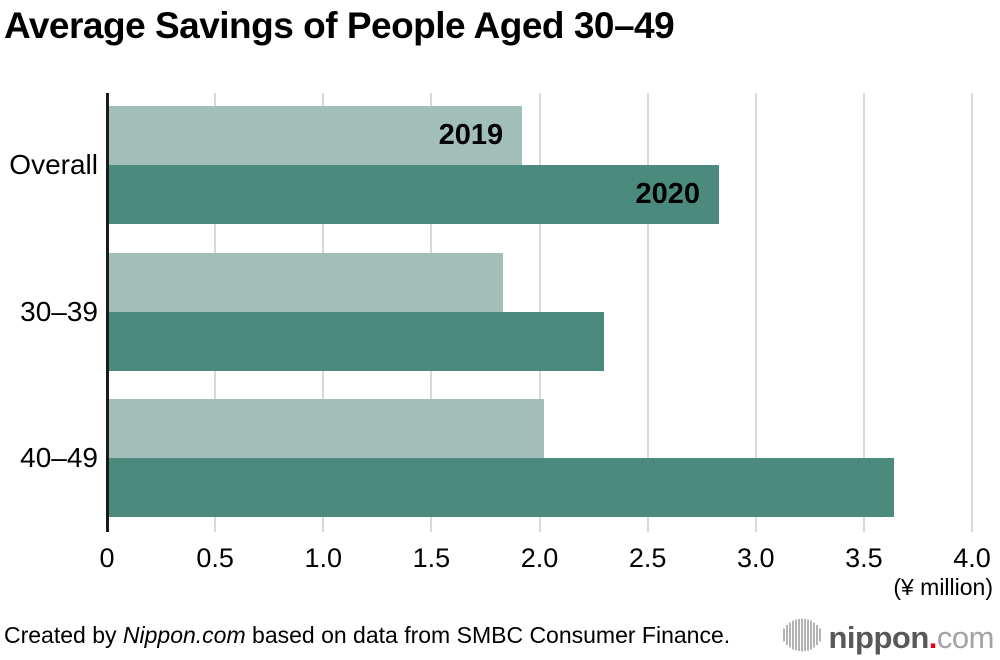  What do you see at coordinates (943, 587) in the screenshot?
I see `x-axis-unit-label: (¥ million)` at bounding box center [943, 587].